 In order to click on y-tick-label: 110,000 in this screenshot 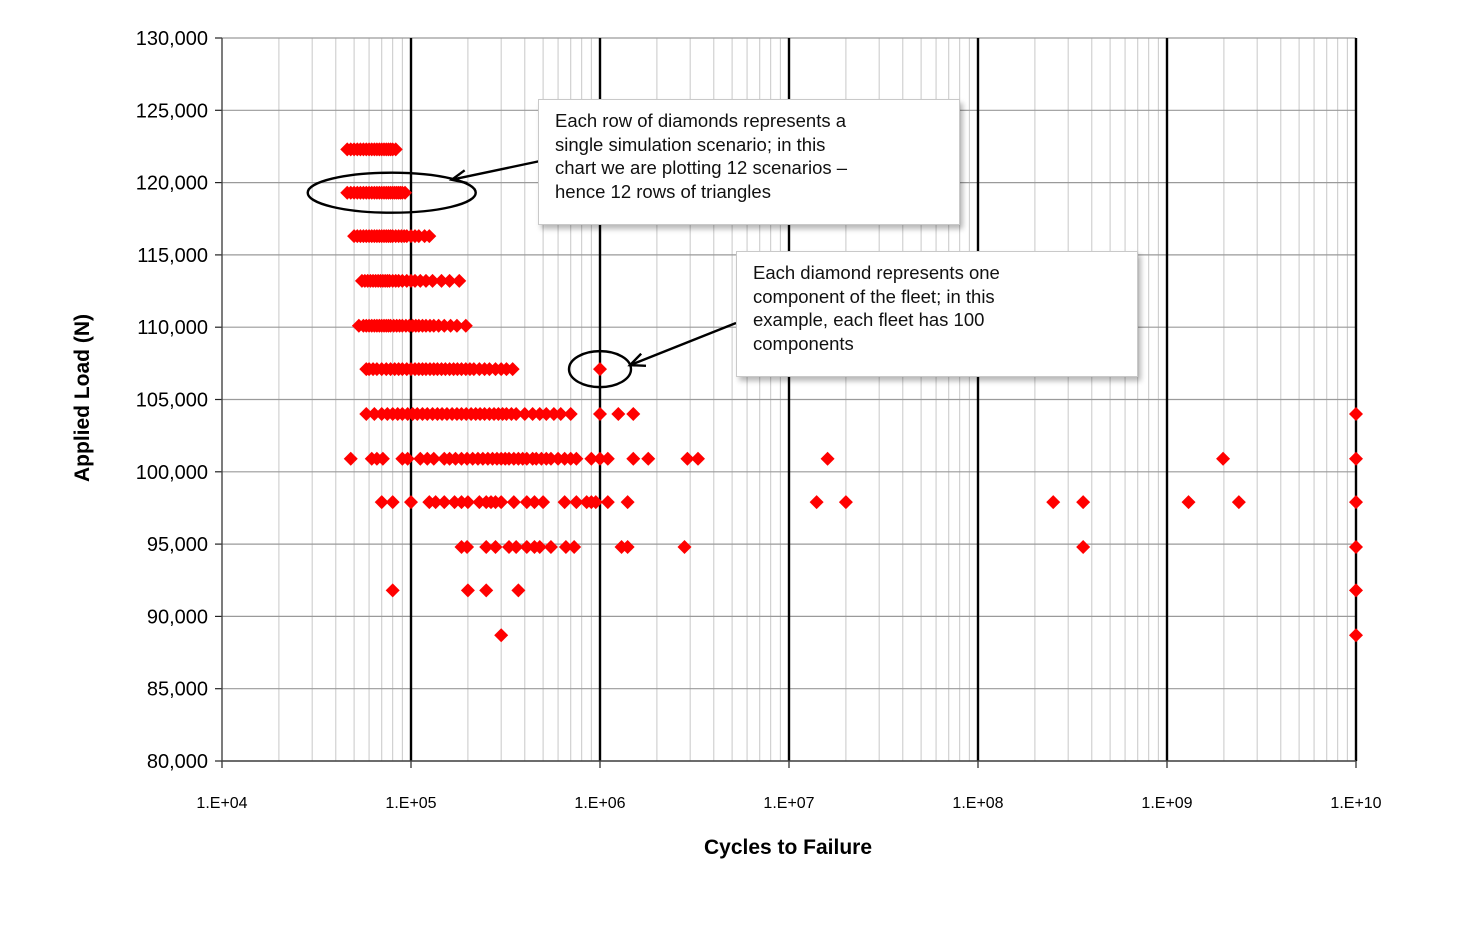, I will do `click(172, 328)`.